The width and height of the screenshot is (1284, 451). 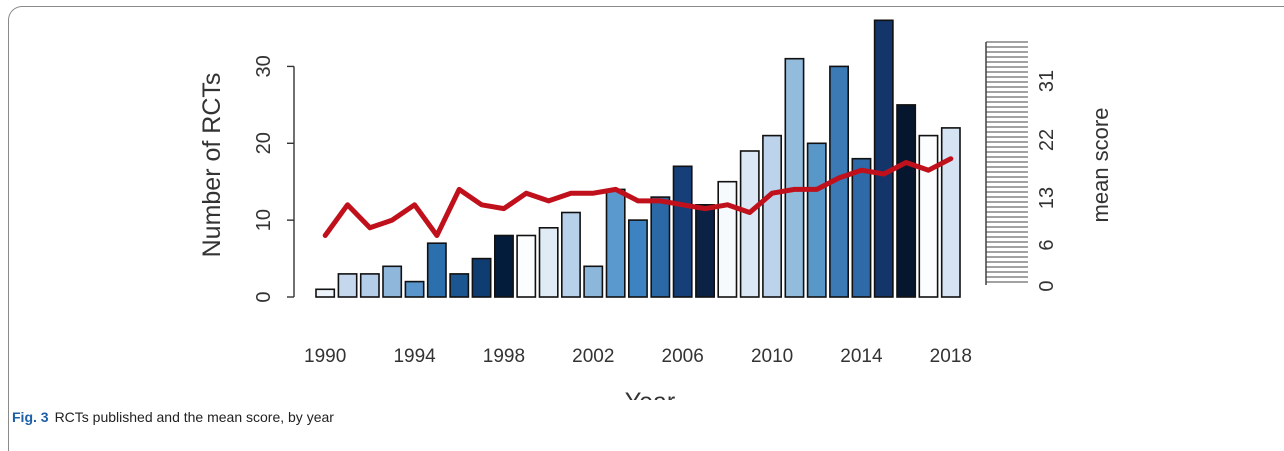 What do you see at coordinates (30, 417) in the screenshot?
I see `caption-label: Fig. 3` at bounding box center [30, 417].